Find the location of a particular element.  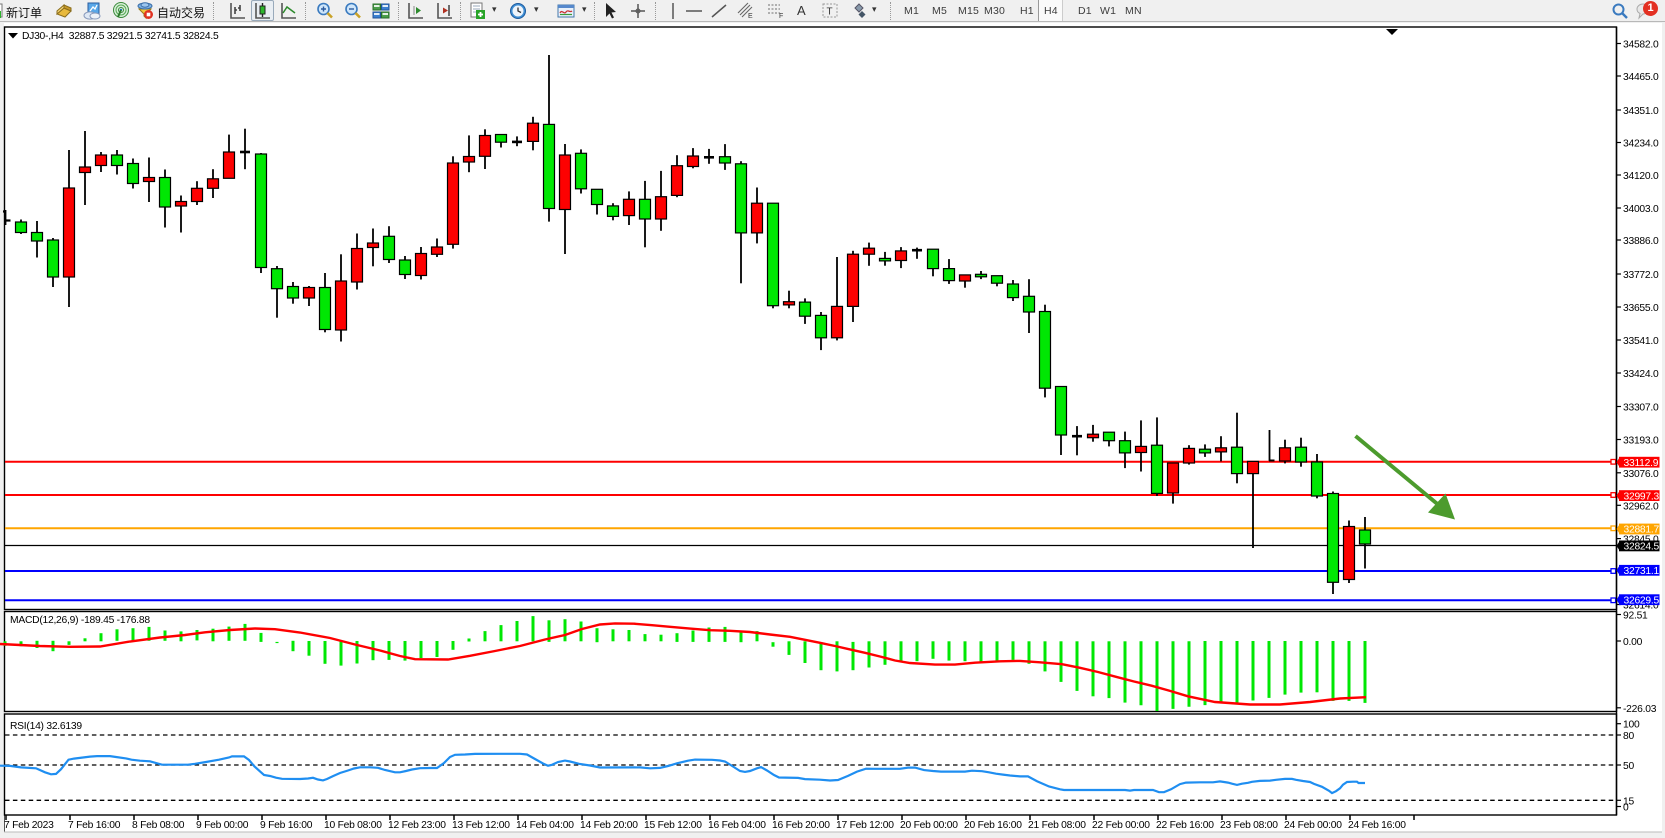

svg-text: 33655.0 is located at coordinates (1641, 308).